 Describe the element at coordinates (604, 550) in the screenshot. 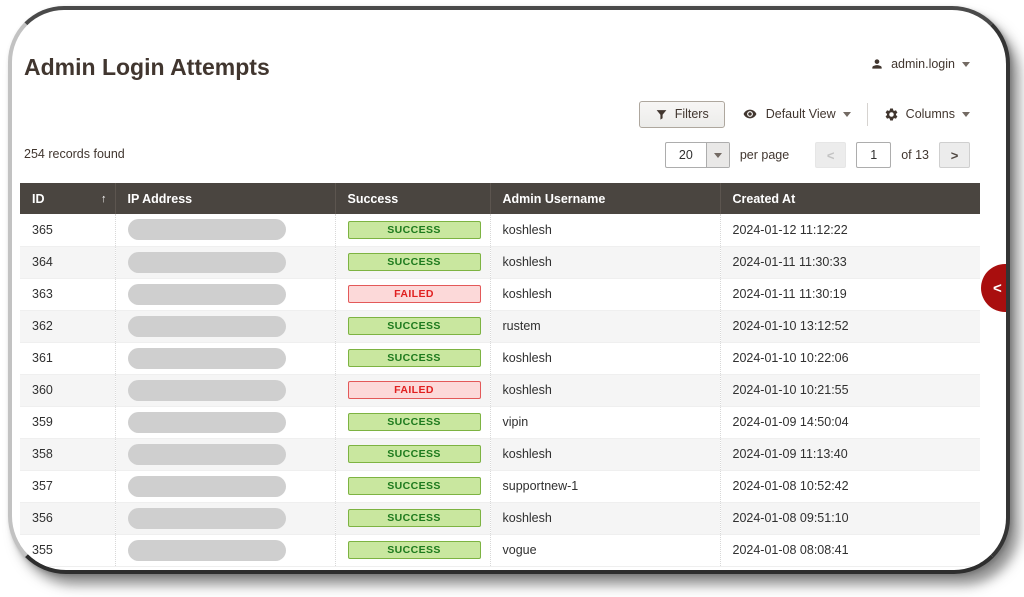

I see `cell-admin-username: vogue` at that location.